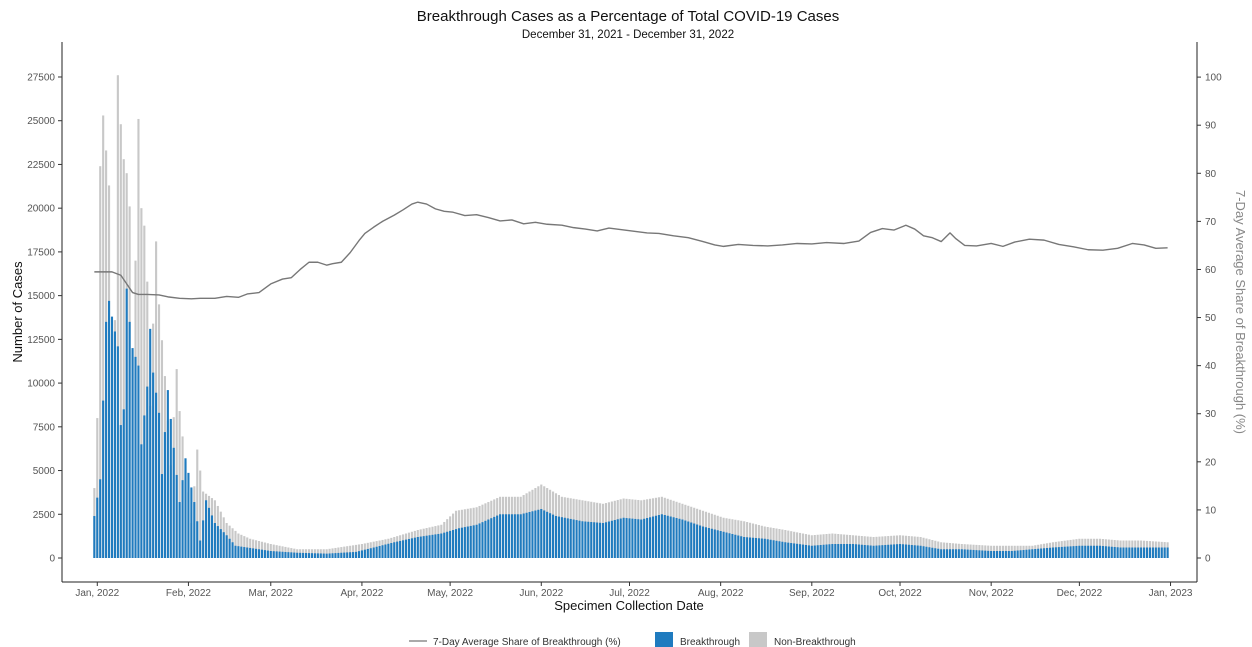 This screenshot has width=1252, height=647. What do you see at coordinates (41, 296) in the screenshot?
I see `y-tick-label: 15000` at bounding box center [41, 296].